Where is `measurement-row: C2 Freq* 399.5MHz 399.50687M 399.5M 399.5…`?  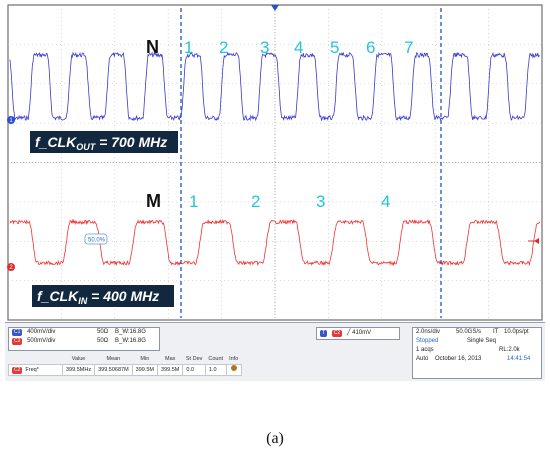 measurement-row: C2 Freq* 399.5MHz 399.50687M 399.5M 399.5… is located at coordinates (125, 370).